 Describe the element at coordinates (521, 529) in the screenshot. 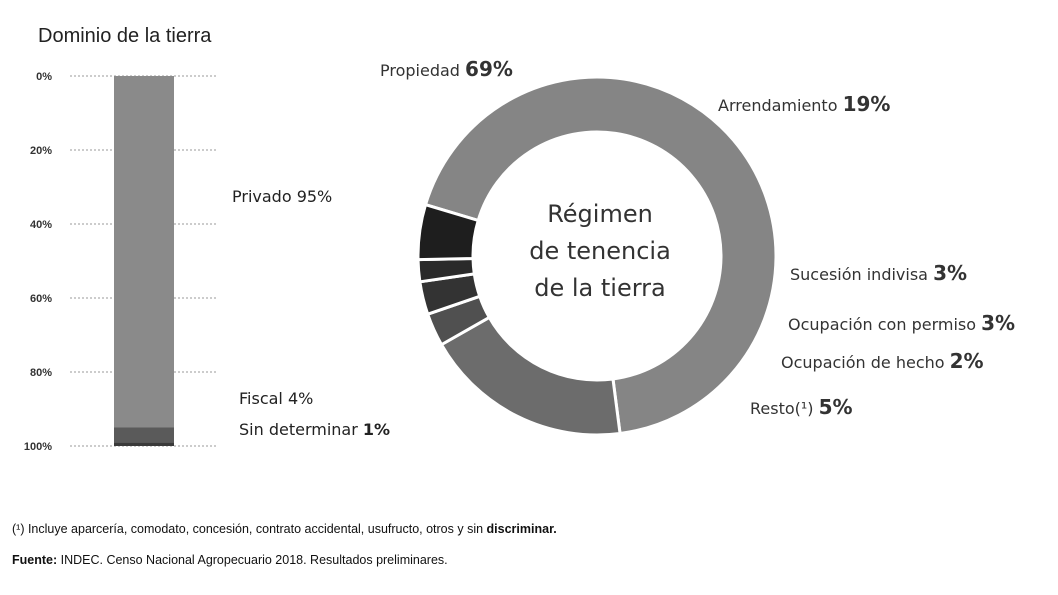

I see `footnote-bold: discriminar.` at that location.